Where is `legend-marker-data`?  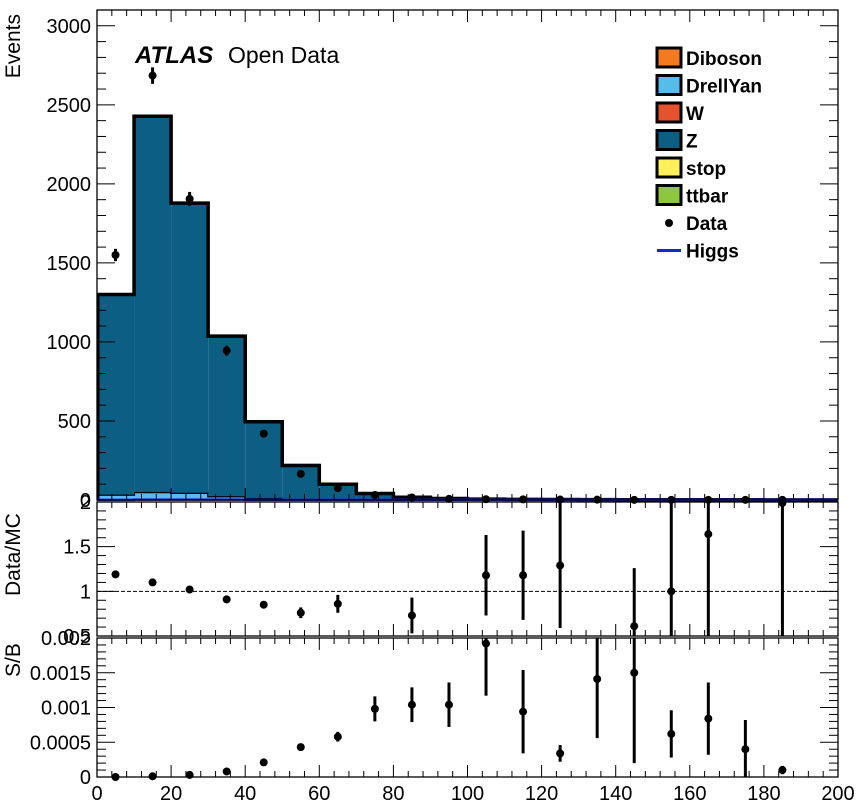
legend-marker-data is located at coordinates (669, 223).